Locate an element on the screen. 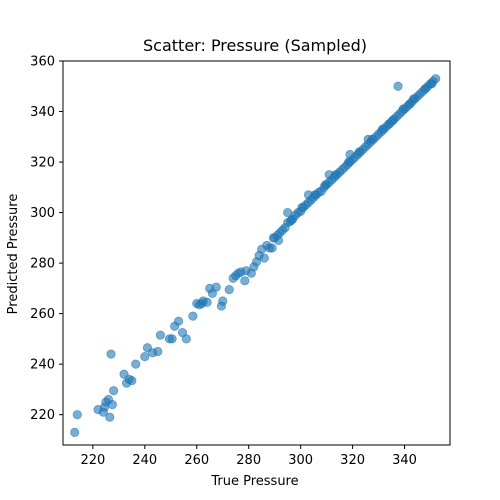 This screenshot has width=500, height=500. x-tick-label: 220 is located at coordinates (92, 460).